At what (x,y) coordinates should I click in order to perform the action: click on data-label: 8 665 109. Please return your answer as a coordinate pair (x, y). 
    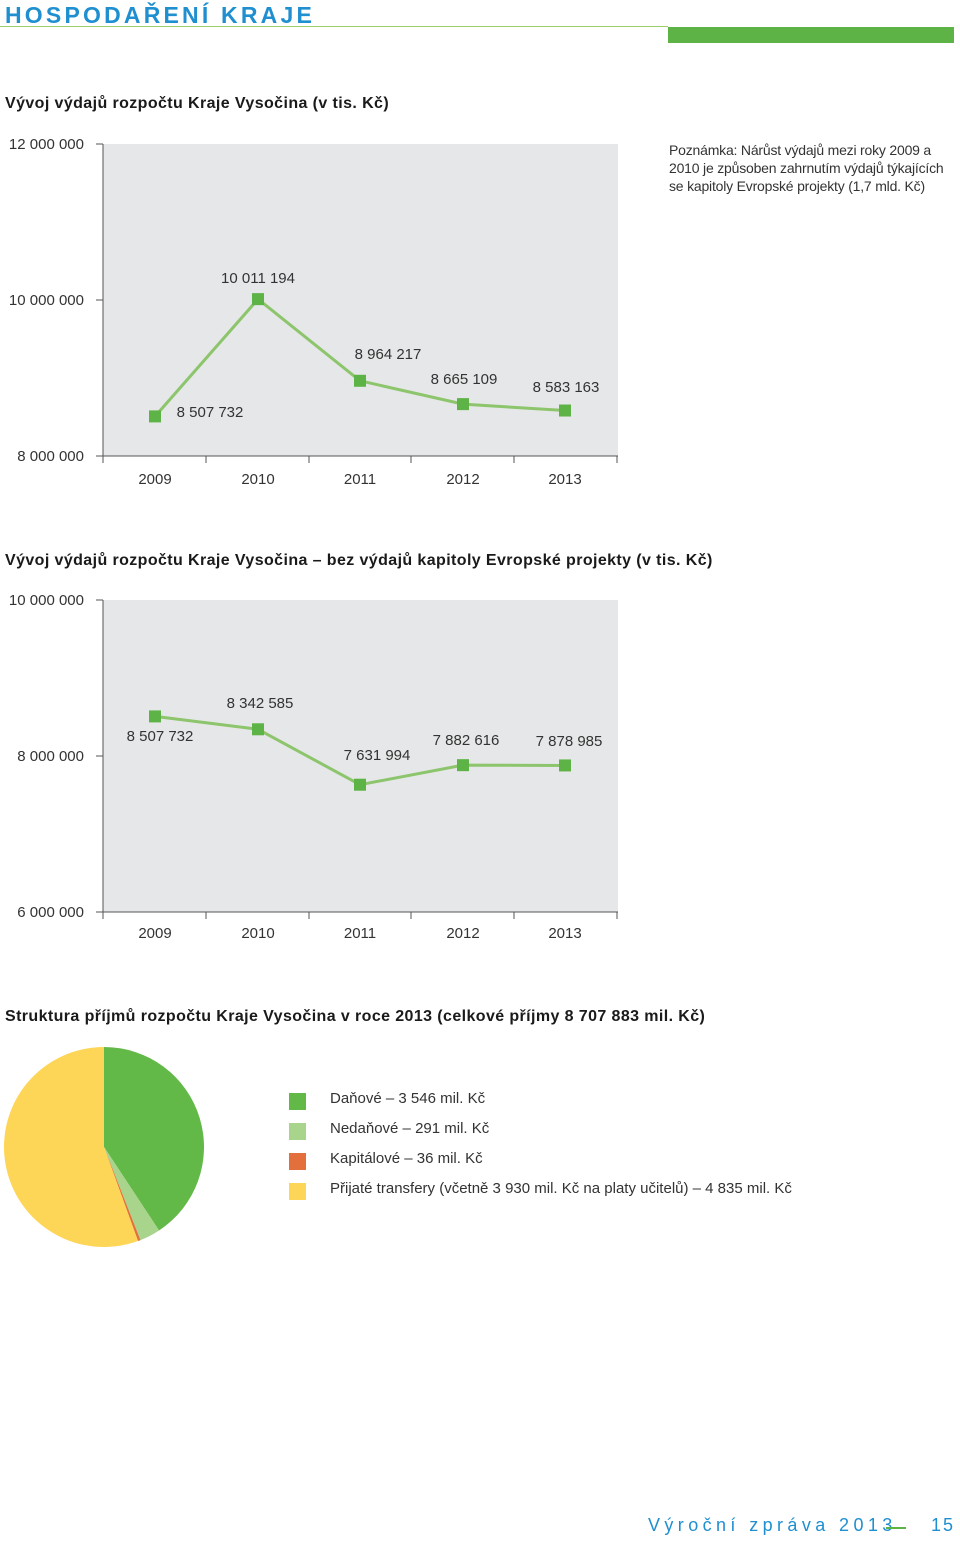
    Looking at the image, I should click on (464, 379).